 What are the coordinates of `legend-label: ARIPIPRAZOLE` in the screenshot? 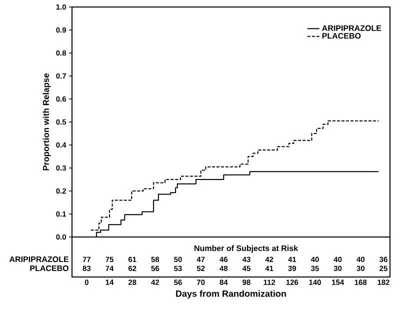 It's located at (352, 28).